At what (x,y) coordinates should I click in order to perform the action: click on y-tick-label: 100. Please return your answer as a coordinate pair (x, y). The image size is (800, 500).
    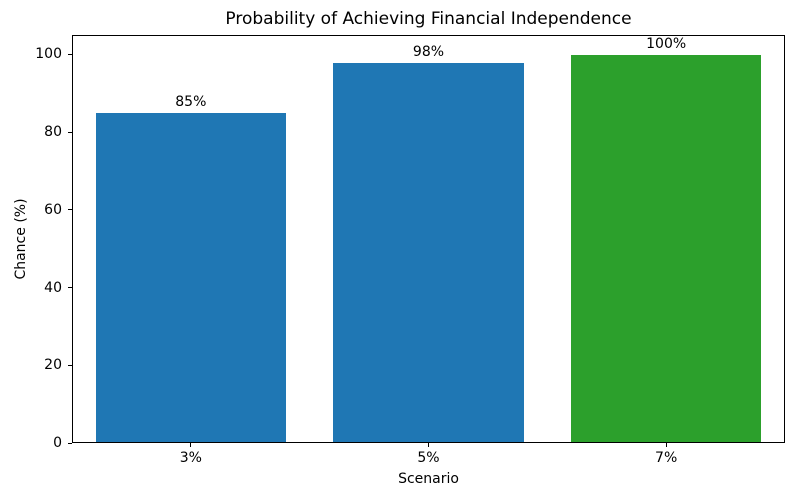
    Looking at the image, I should click on (48, 54).